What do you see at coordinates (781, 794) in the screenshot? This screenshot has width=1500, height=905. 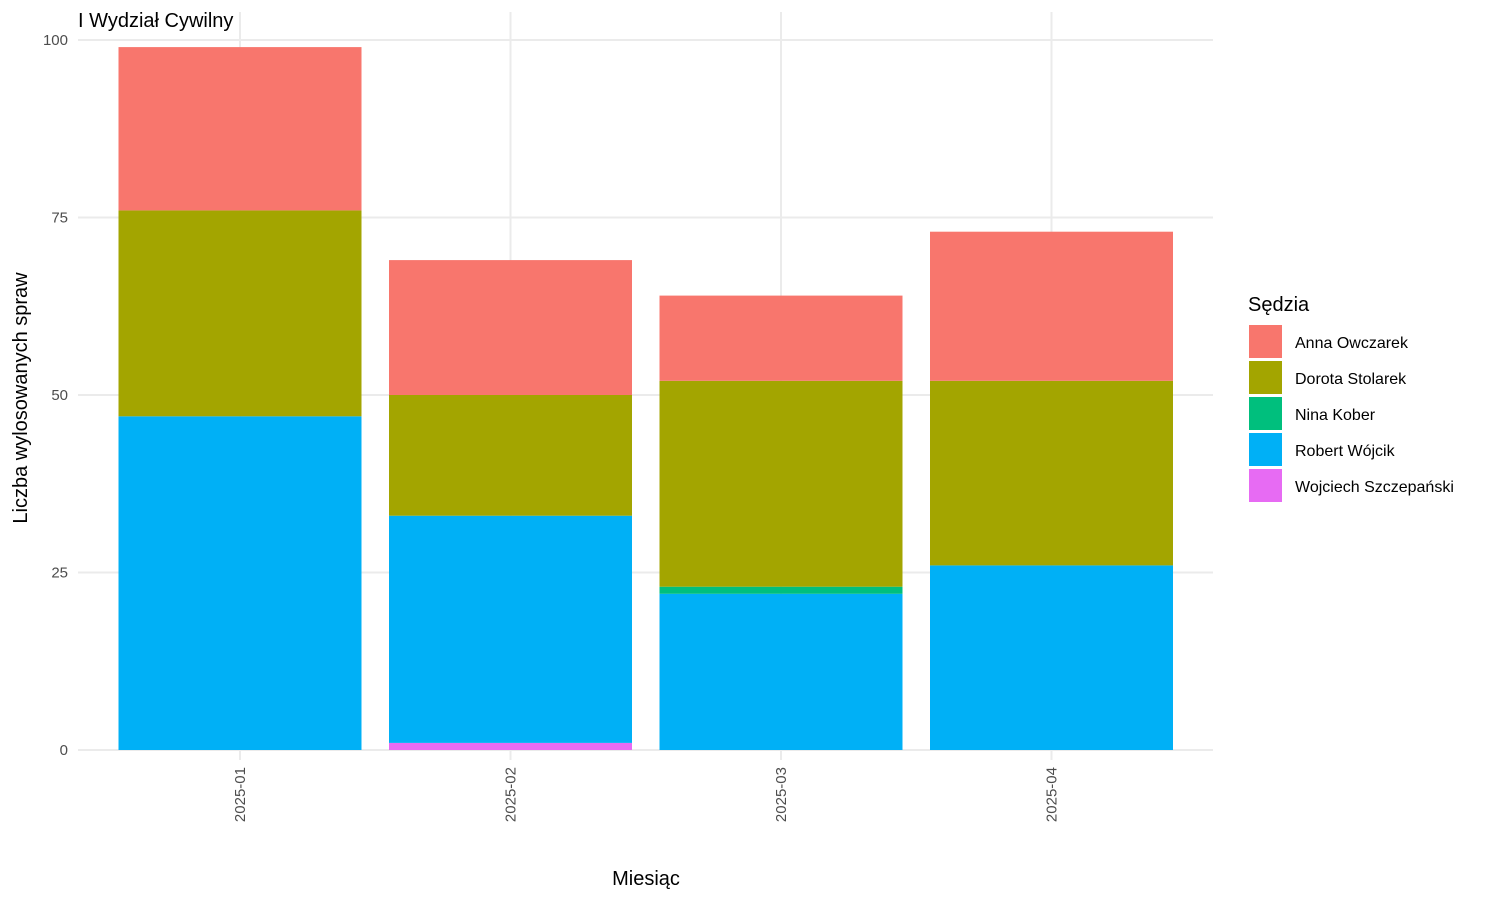 I see `x-tick-label: 2025-03` at bounding box center [781, 794].